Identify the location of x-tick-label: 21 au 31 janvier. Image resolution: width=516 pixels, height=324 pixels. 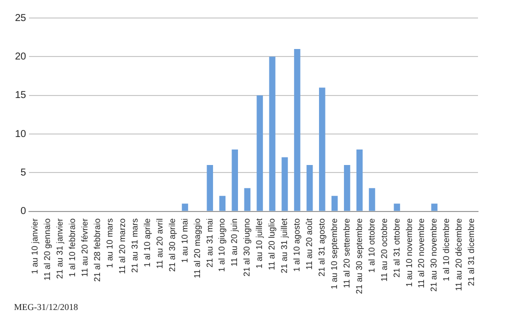
(59, 248).